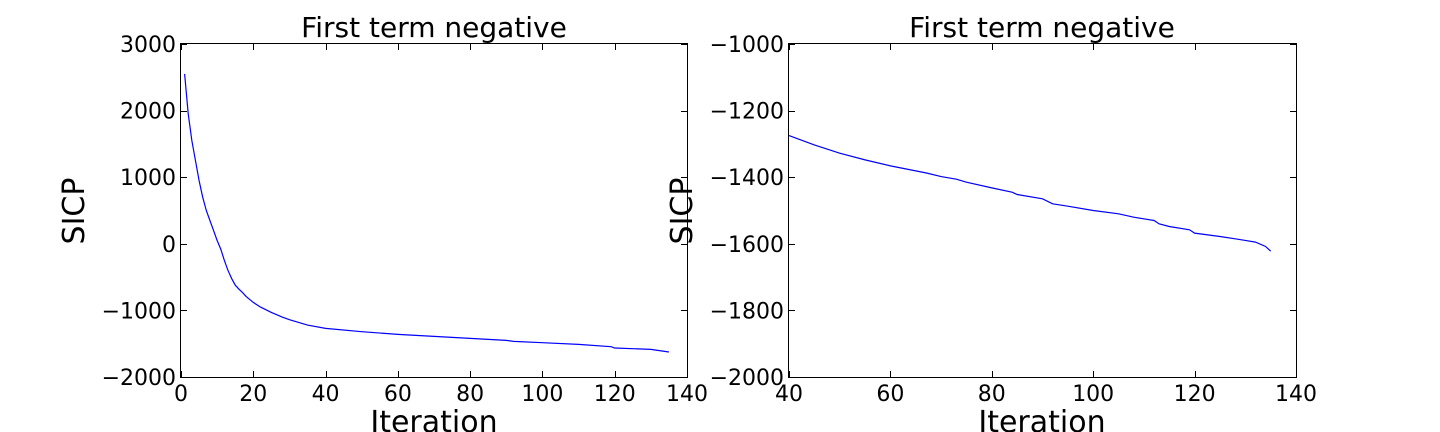 Image resolution: width=1440 pixels, height=432 pixels. What do you see at coordinates (398, 394) in the screenshot?
I see `left-chart-xtick-label: 60` at bounding box center [398, 394].